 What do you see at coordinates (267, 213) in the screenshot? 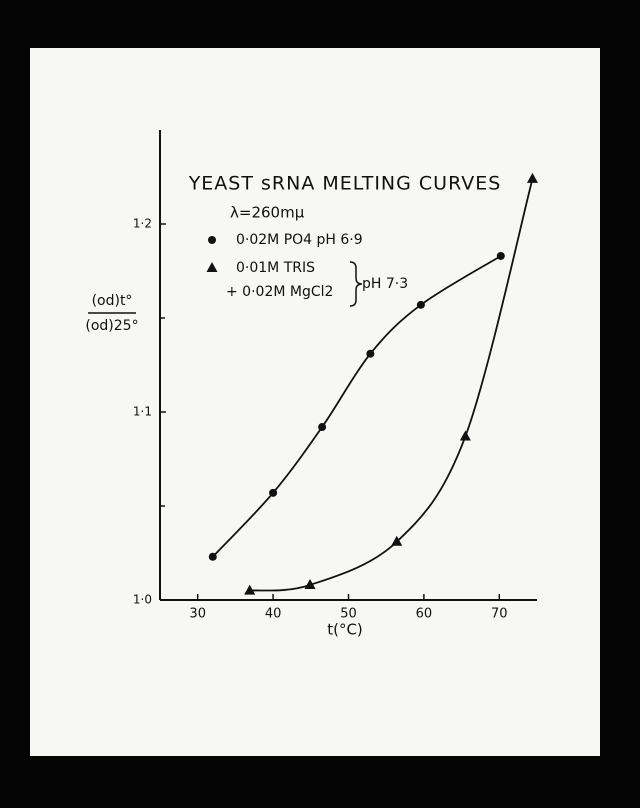
I see `subtitle: λ=260mμ` at bounding box center [267, 213].